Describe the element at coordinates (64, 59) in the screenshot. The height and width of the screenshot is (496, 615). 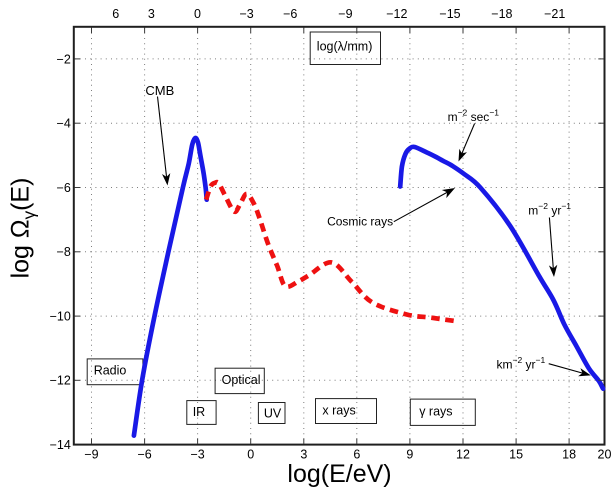
I see `svg-text: −2` at that location.